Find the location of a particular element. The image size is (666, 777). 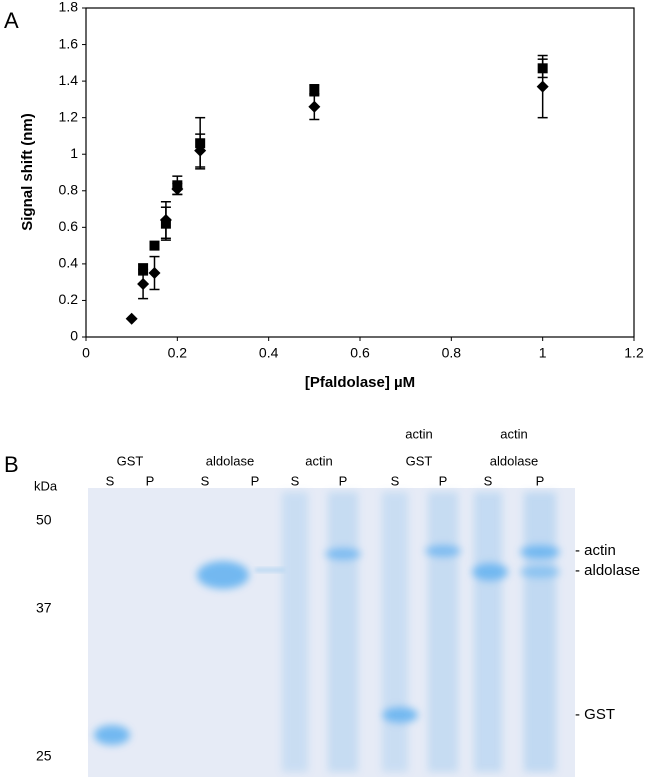

x-tick-label: 0.4 is located at coordinates (269, 353).